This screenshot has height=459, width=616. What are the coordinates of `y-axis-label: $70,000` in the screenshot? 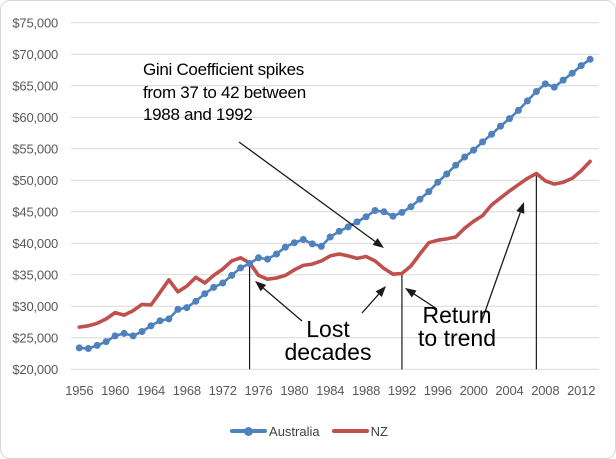 It's located at (35, 54).